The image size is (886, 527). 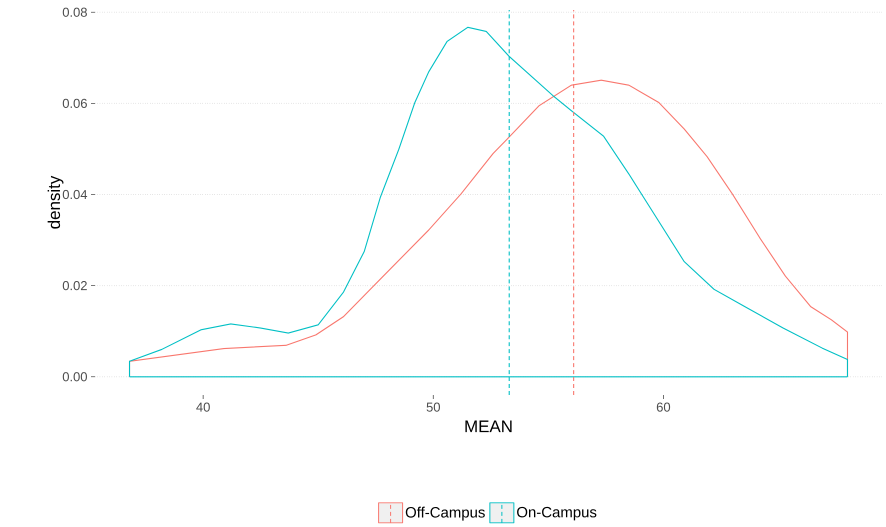 I want to click on legend-label: On-Campus, so click(x=556, y=513).